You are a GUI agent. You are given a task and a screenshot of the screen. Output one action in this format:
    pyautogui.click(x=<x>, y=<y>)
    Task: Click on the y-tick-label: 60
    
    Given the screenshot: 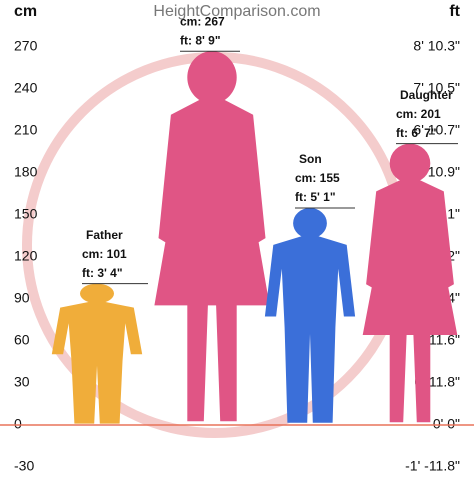 What is the action you would take?
    pyautogui.click(x=22, y=340)
    